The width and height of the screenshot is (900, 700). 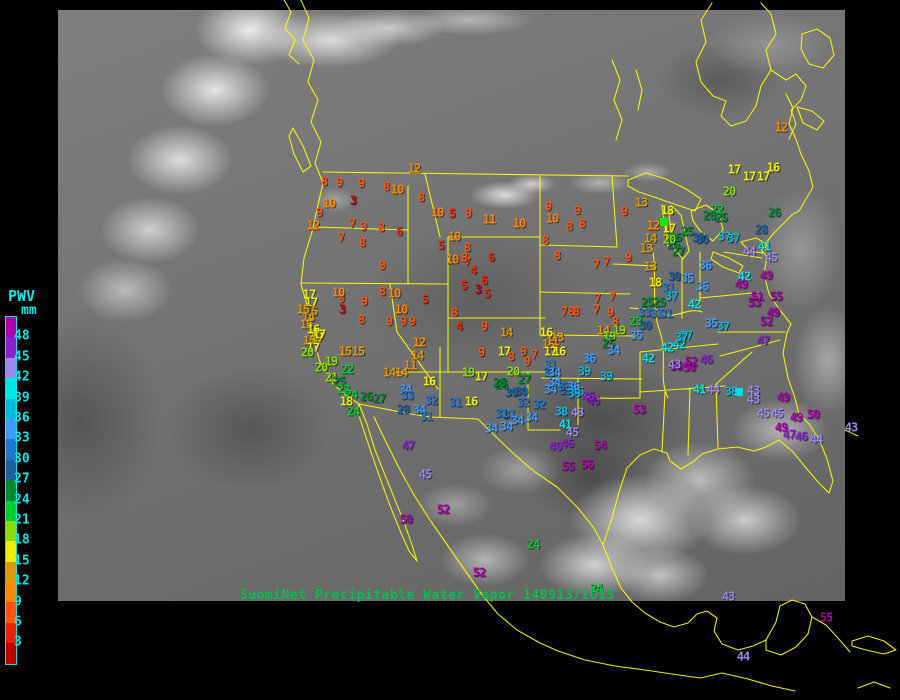 What do you see at coordinates (452, 213) in the screenshot?
I see `station-value: 5` at bounding box center [452, 213].